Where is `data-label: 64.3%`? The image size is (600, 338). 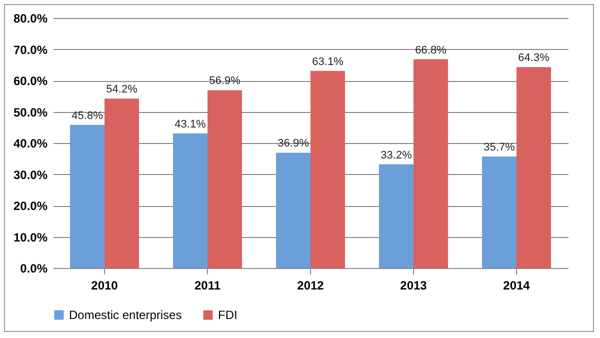 data-label: 64.3% is located at coordinates (534, 58).